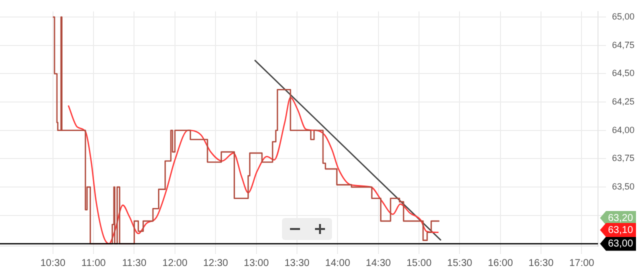 This screenshot has height=272, width=640. I want to click on x-tick-label: 16:00, so click(501, 263).